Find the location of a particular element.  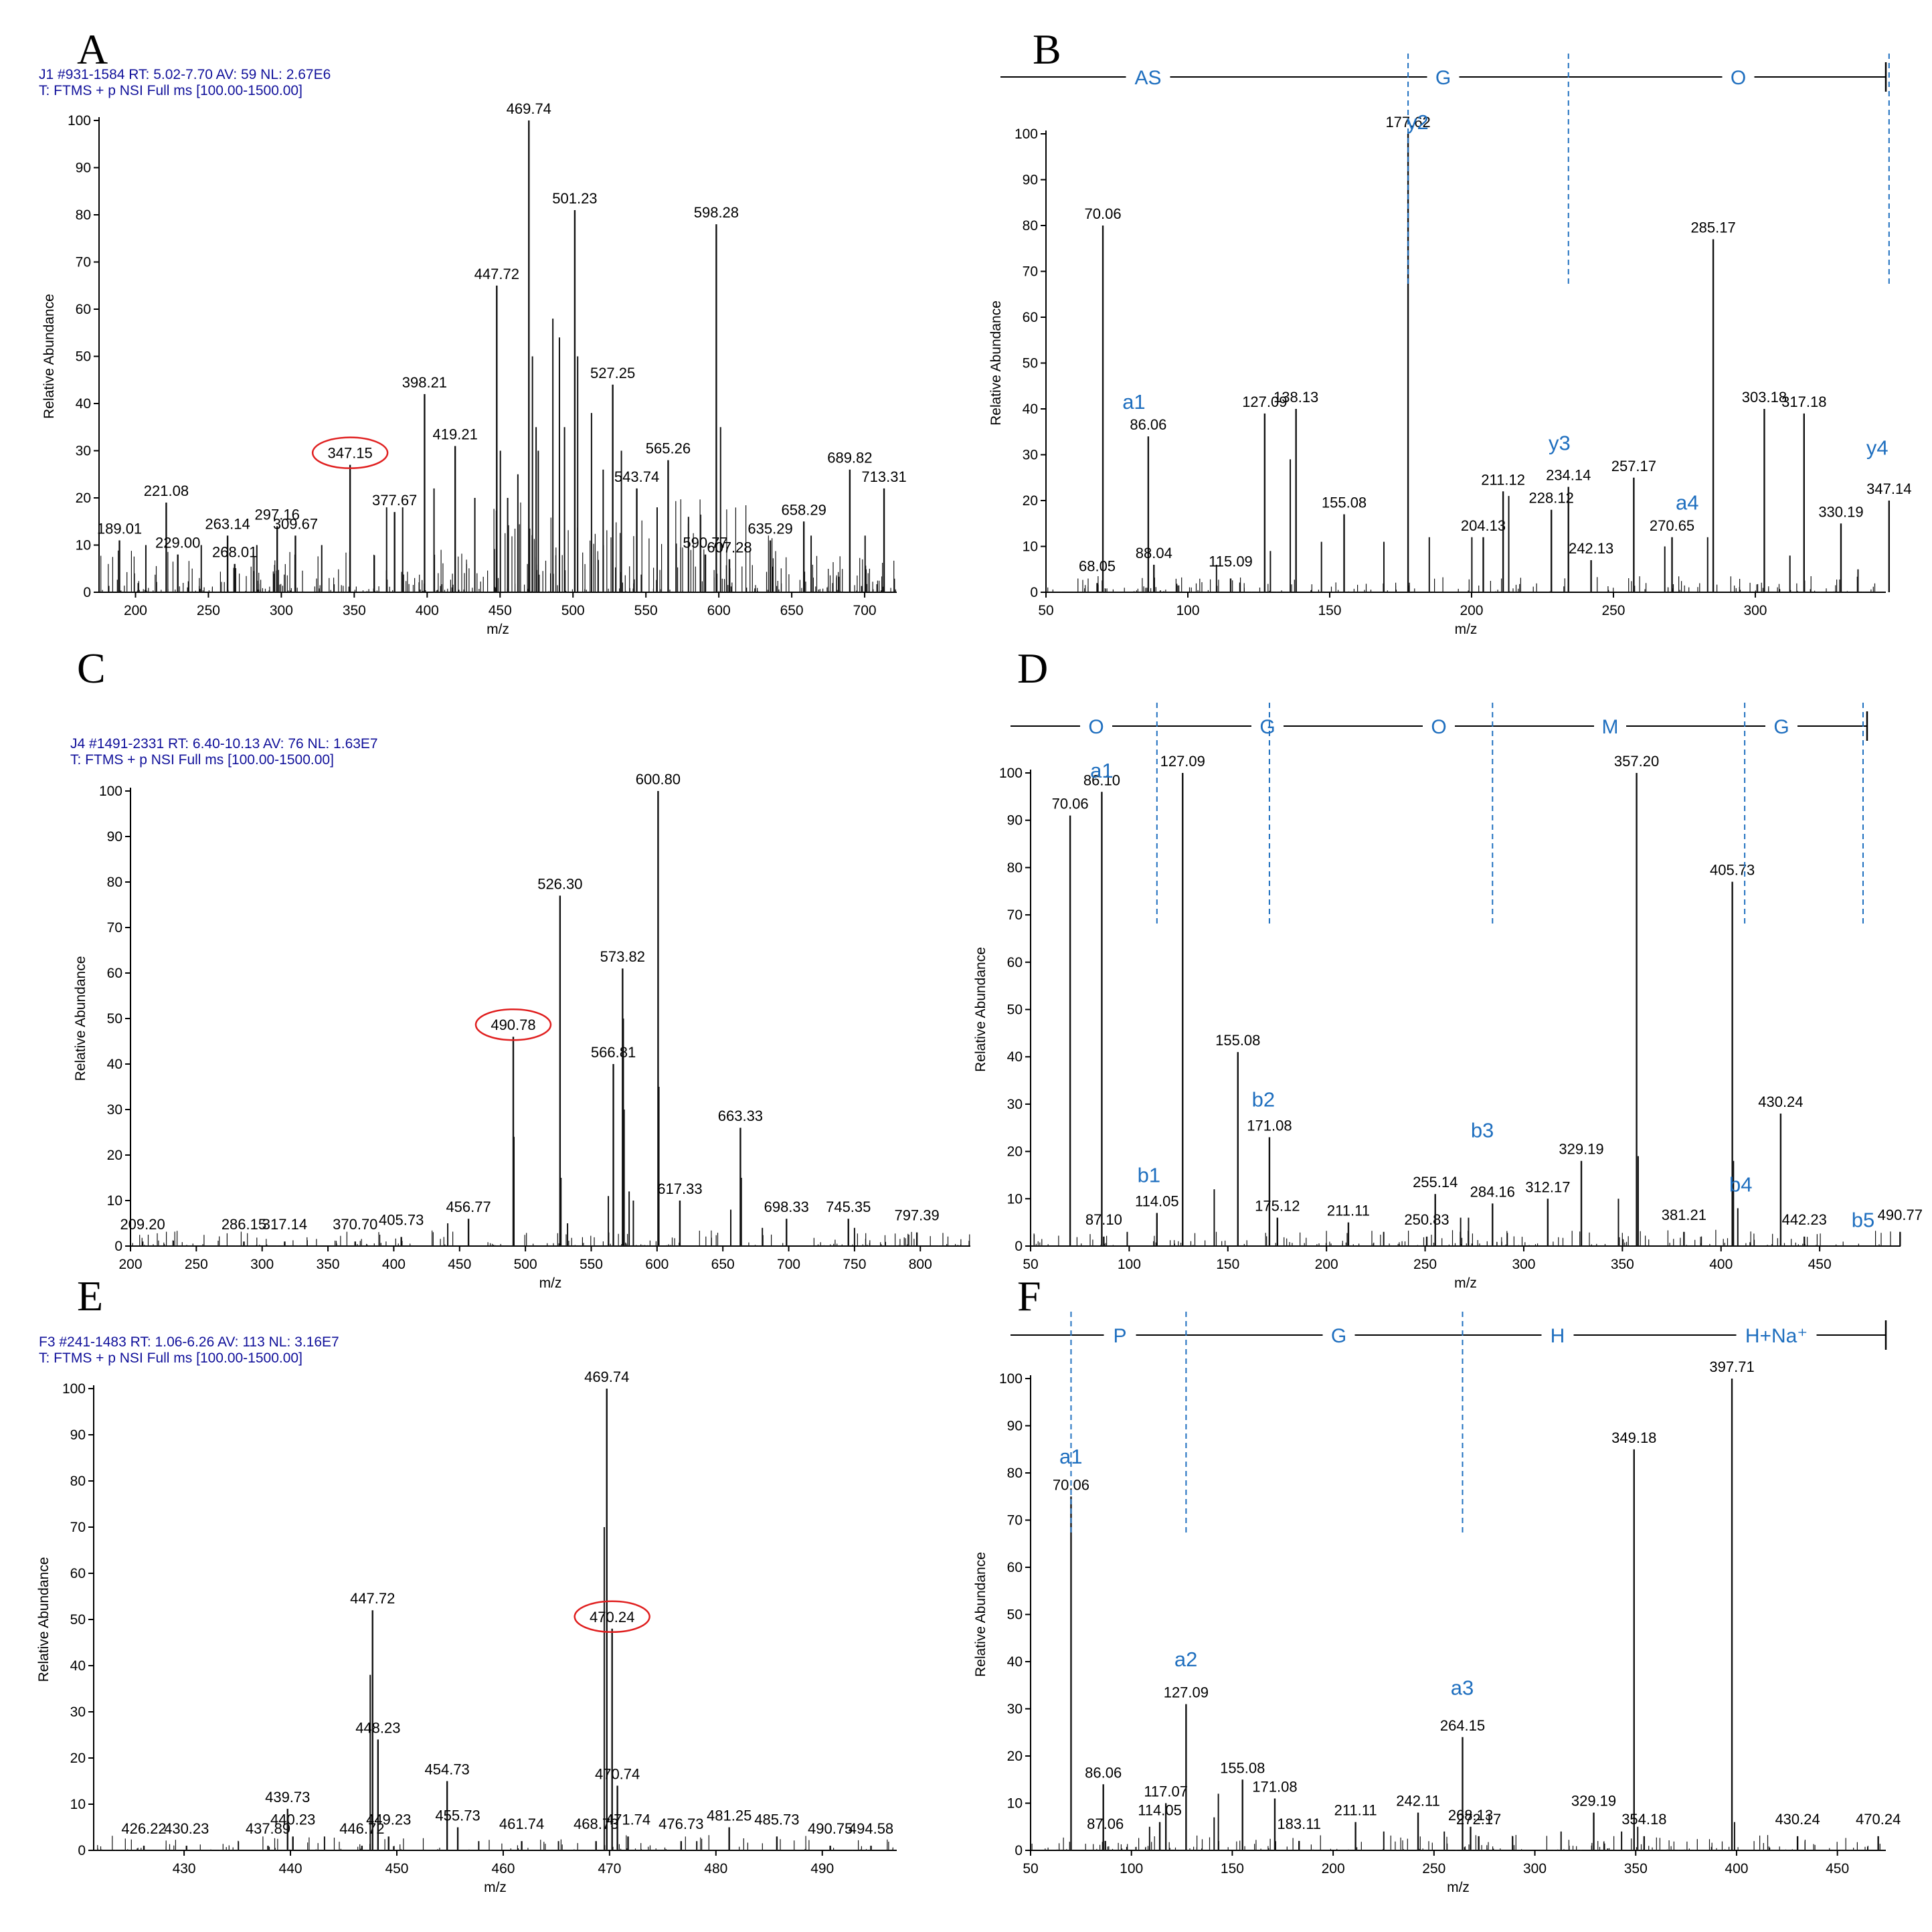

precursor-highlight-ellipse is located at coordinates (350, 452).